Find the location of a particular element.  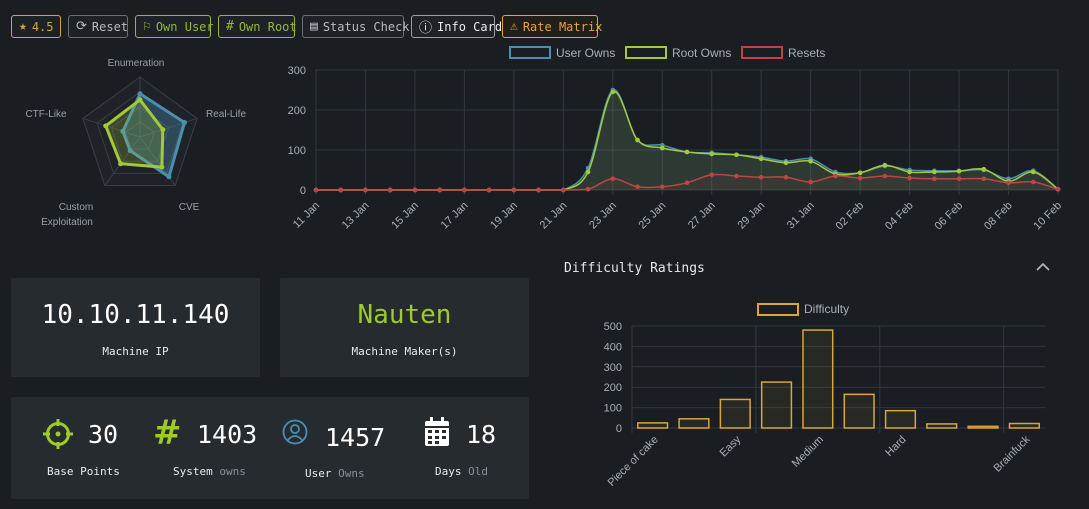

base-points-value: 30 is located at coordinates (103, 434).